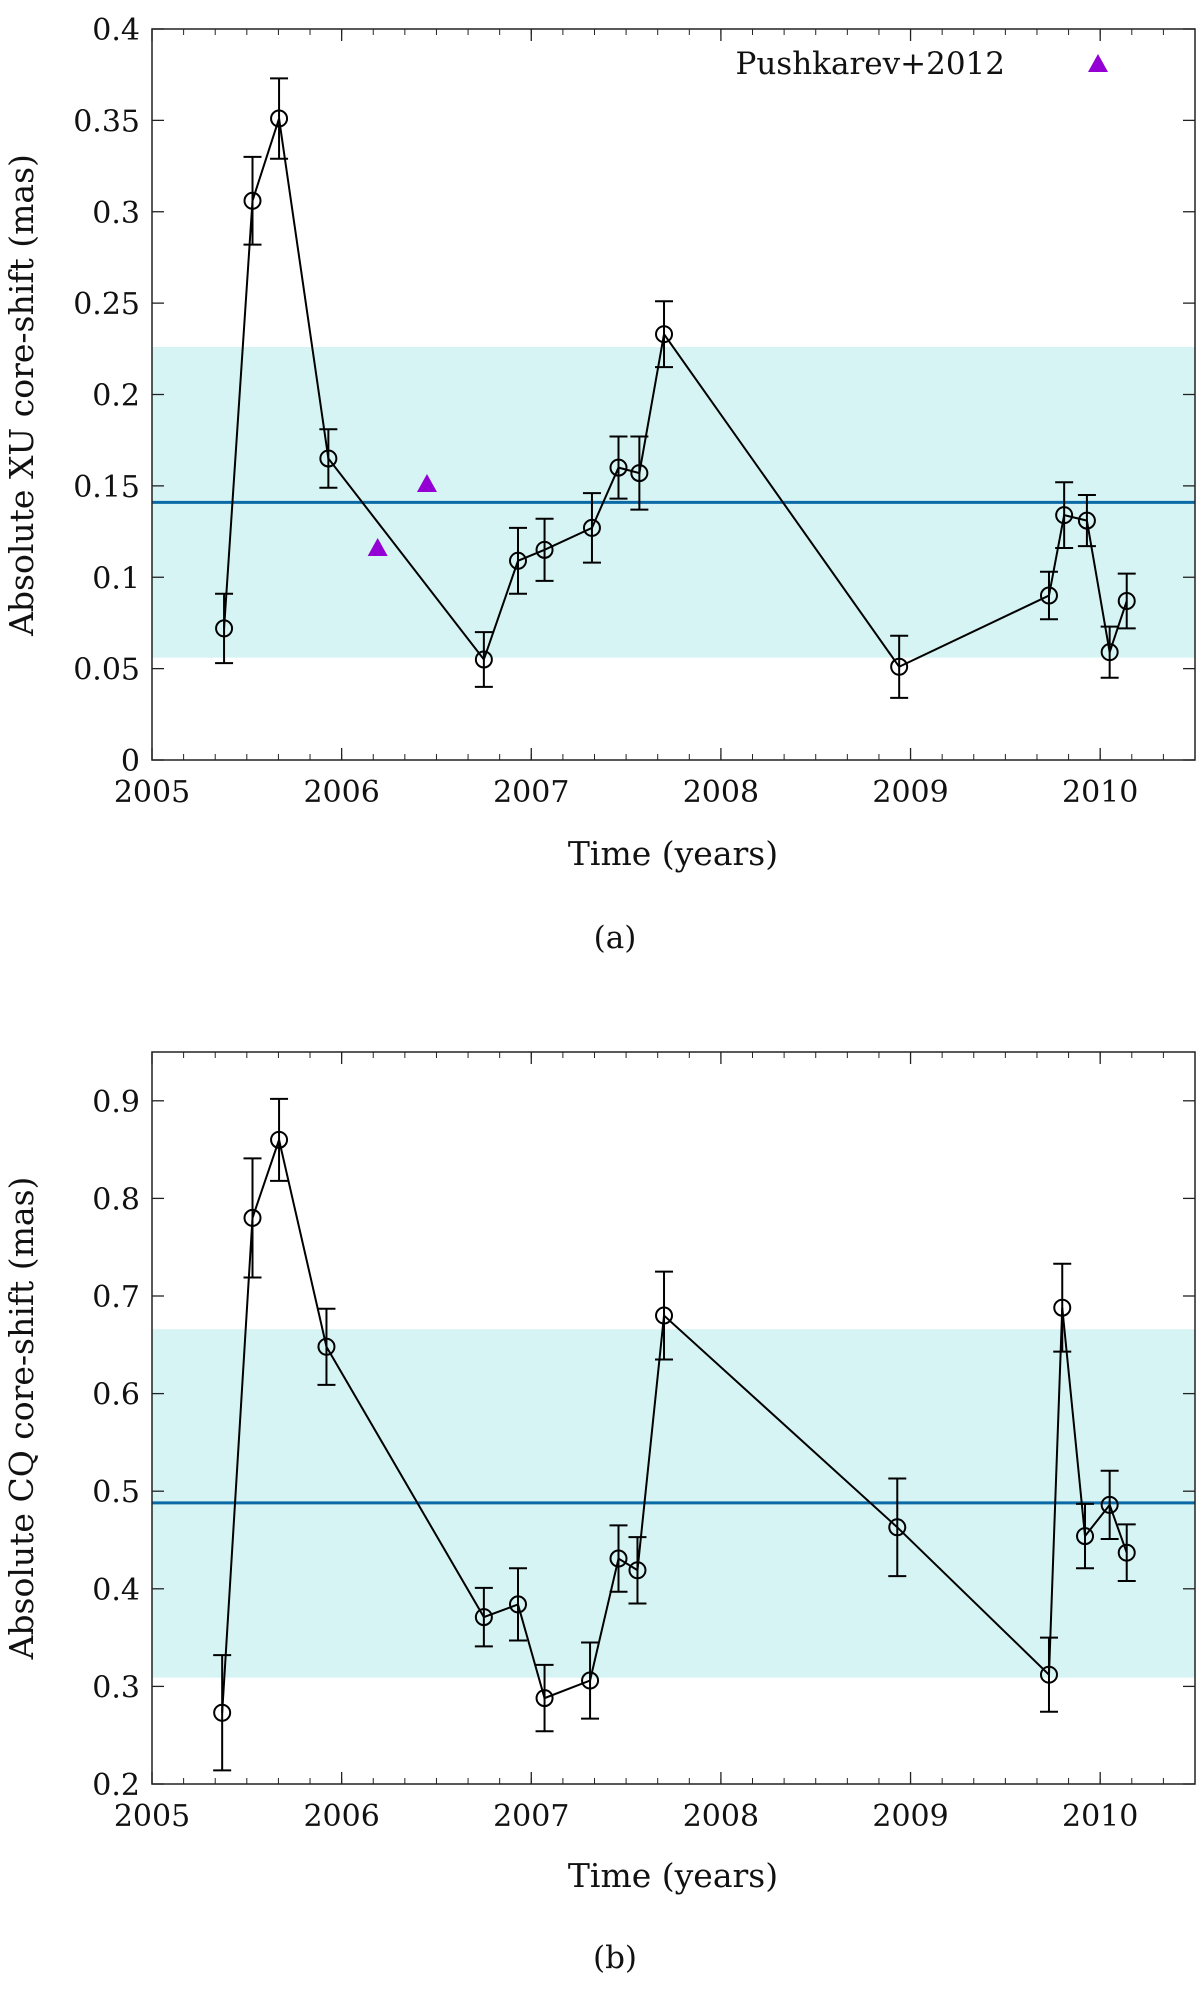 This screenshot has width=1200, height=1995. I want to click on y-tick-label: 0.25, so click(106, 304).